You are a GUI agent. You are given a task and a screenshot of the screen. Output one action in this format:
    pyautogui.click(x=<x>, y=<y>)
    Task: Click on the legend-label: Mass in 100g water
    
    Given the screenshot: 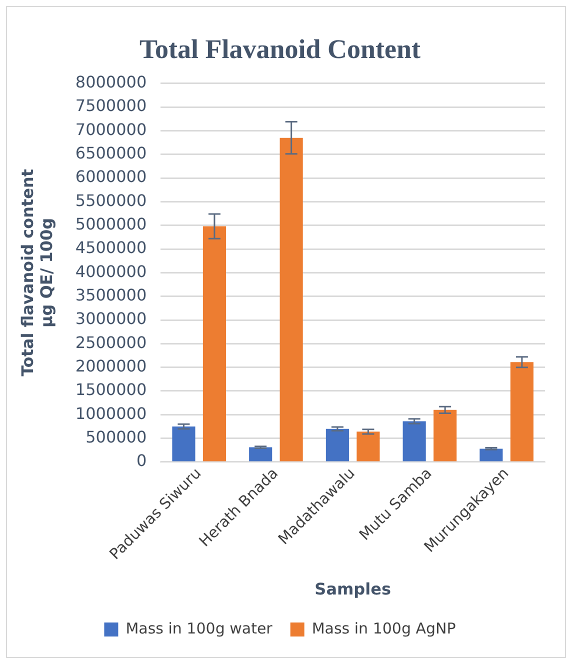 What is the action you would take?
    pyautogui.click(x=200, y=628)
    